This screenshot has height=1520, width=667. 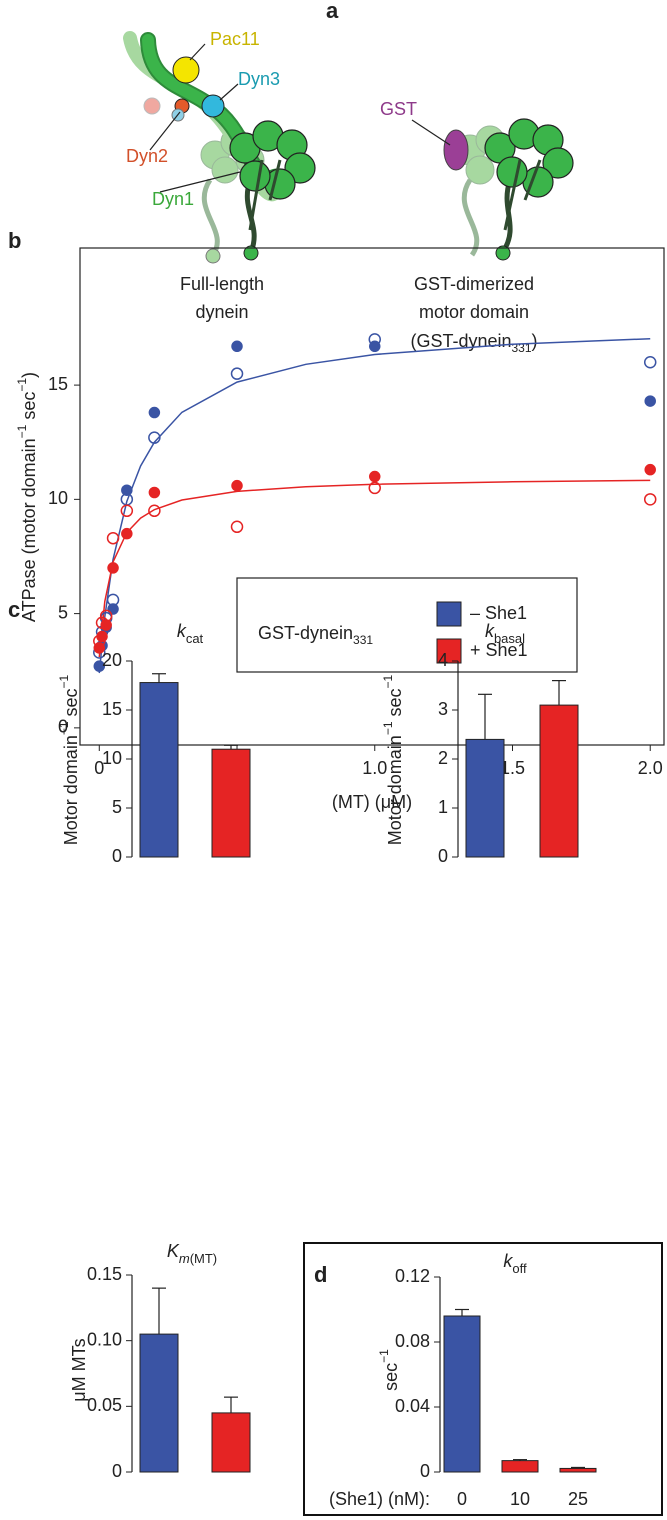 What do you see at coordinates (650, 768) in the screenshot?
I see `x-tick-label: 2.0` at bounding box center [650, 768].